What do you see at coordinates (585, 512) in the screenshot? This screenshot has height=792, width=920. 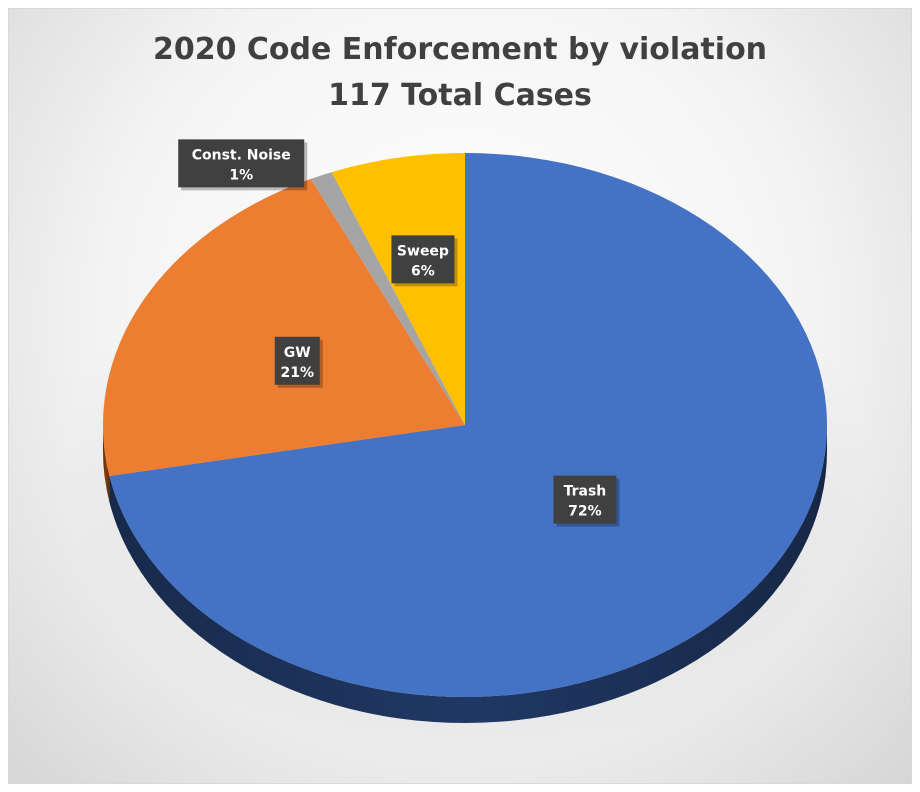 I see `data-label-percent-trash: 72%` at bounding box center [585, 512].